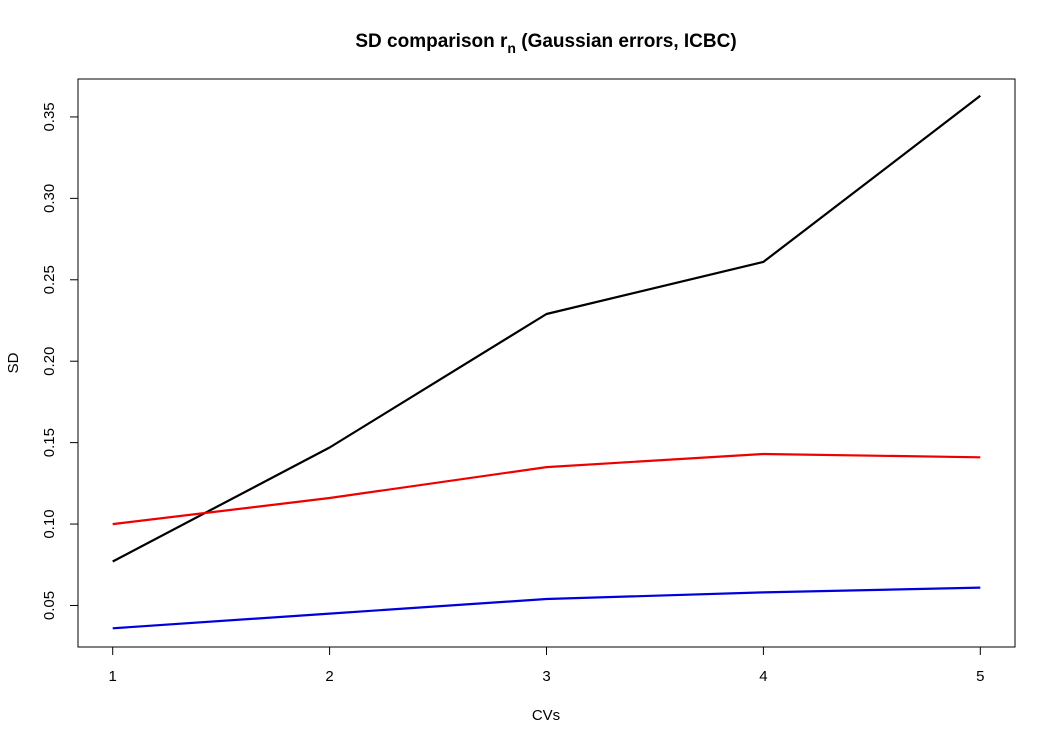 The height and width of the screenshot is (745, 1055). I want to click on y-tick-label: 0.05, so click(49, 605).